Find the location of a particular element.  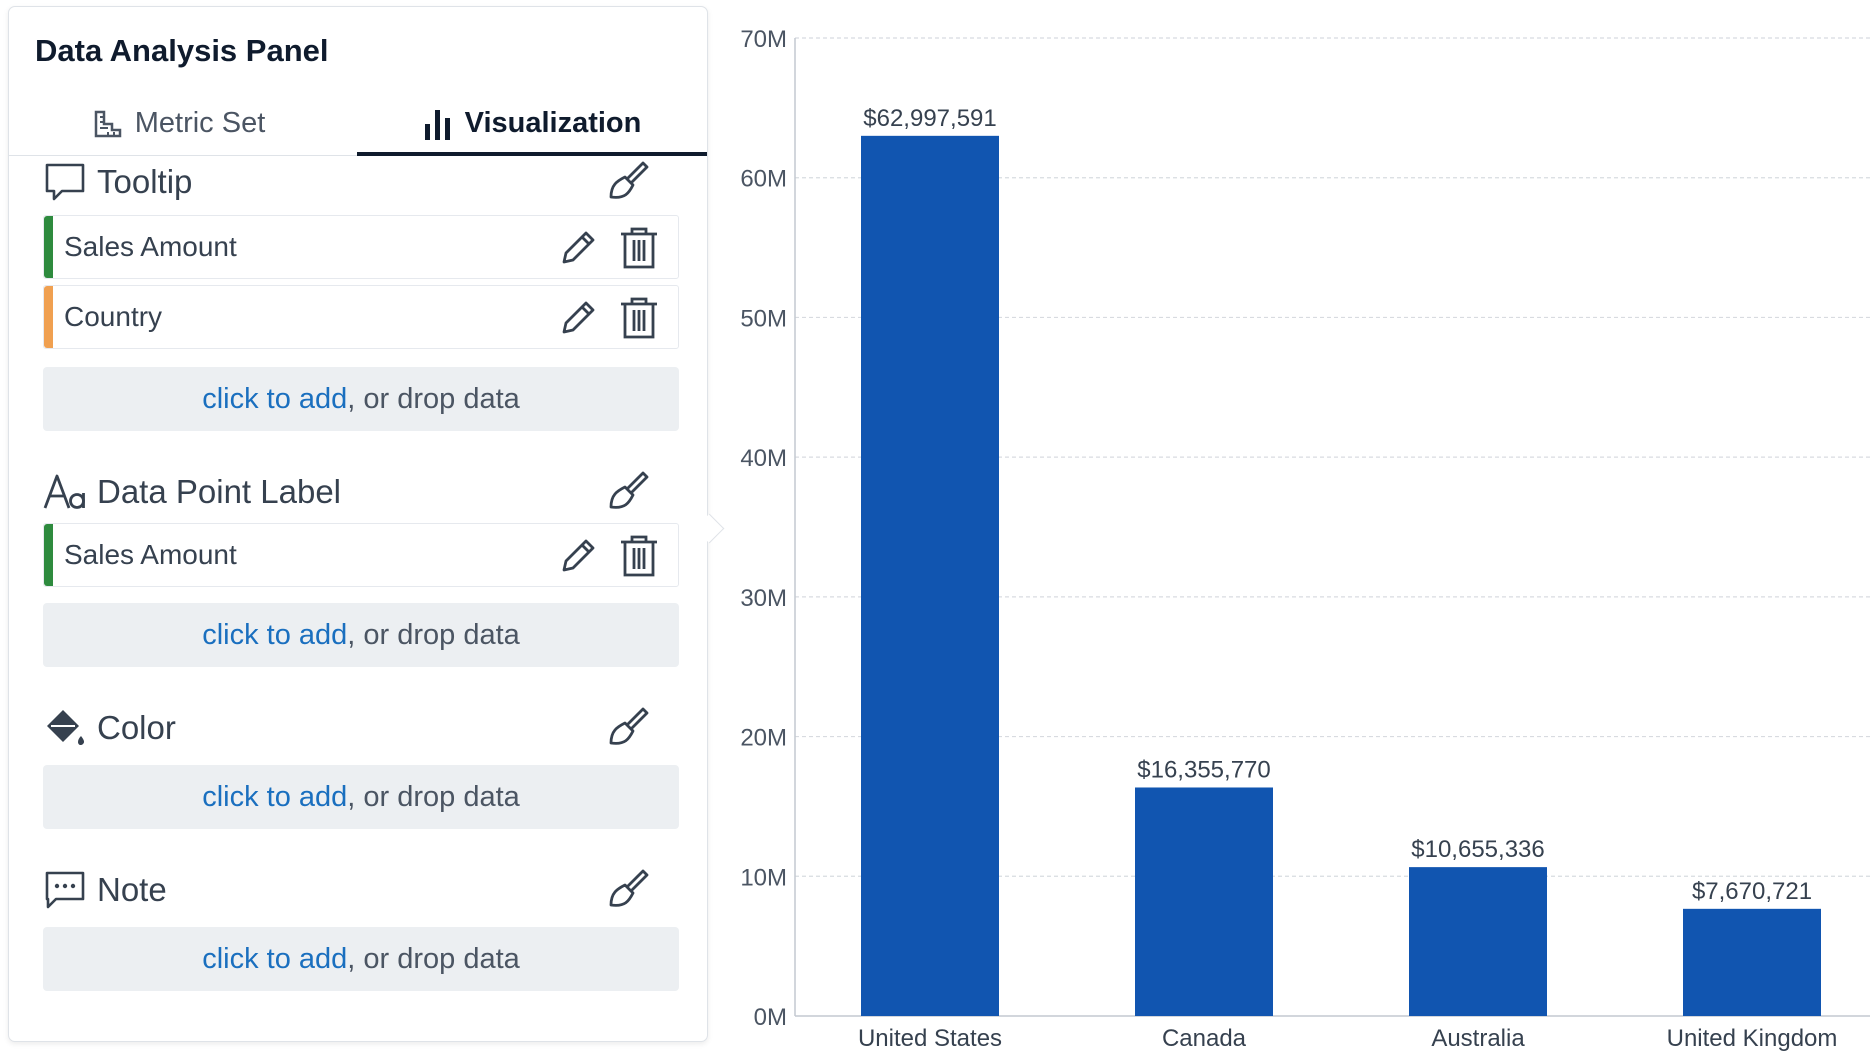

field-label: Country is located at coordinates (113, 316).